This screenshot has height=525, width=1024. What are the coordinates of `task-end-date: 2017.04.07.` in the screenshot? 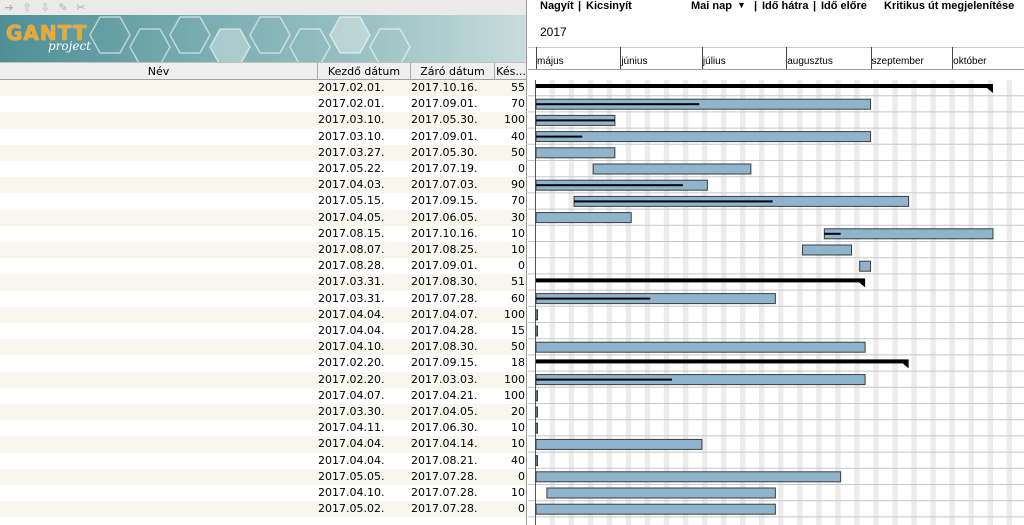 It's located at (444, 314).